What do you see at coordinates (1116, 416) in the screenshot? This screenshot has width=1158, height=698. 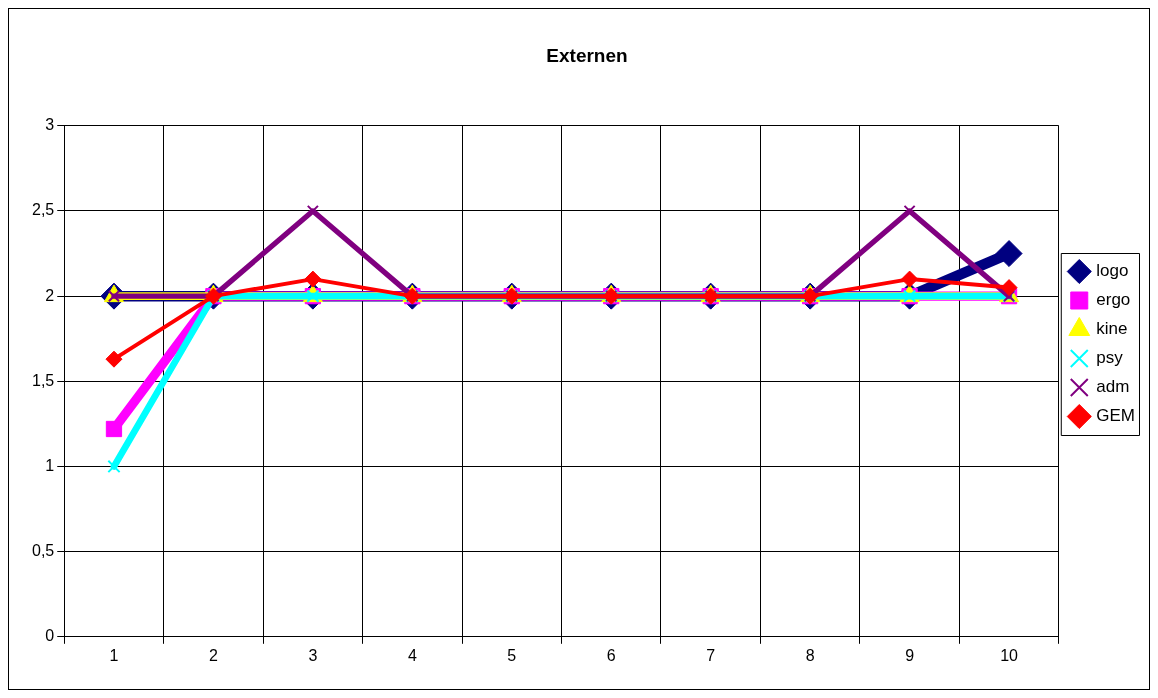 I see `legend-label: GEM` at bounding box center [1116, 416].